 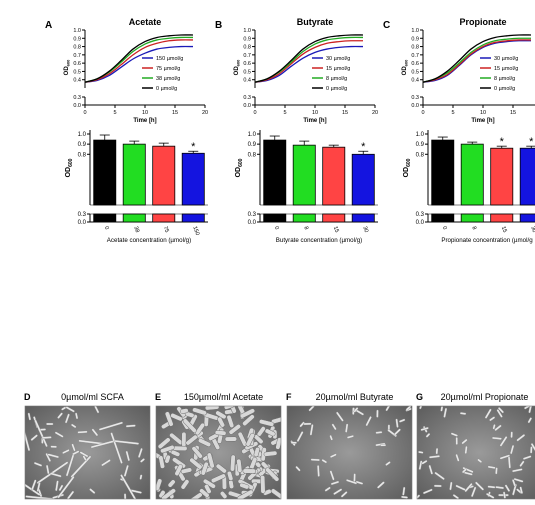 What do you see at coordinates (77, 64) in the screenshot?
I see `y-tick-label: 0.6` at bounding box center [77, 64].